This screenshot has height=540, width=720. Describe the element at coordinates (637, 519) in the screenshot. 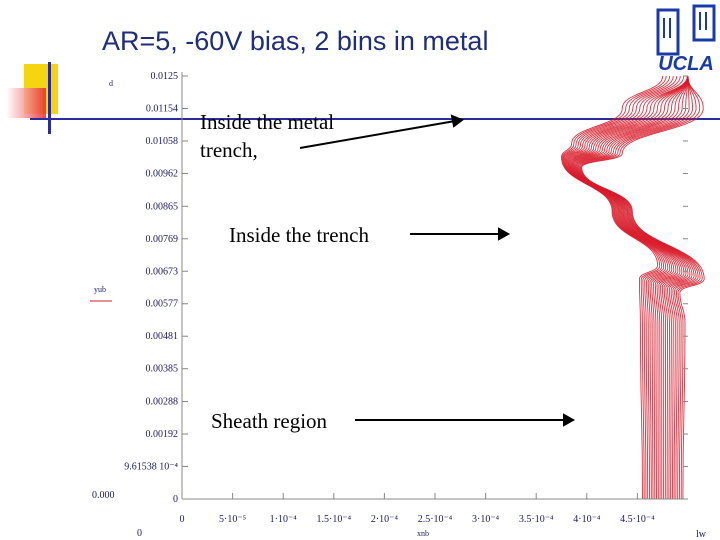

I see `x-tick-label: 4.5·10⁻⁴` at that location.